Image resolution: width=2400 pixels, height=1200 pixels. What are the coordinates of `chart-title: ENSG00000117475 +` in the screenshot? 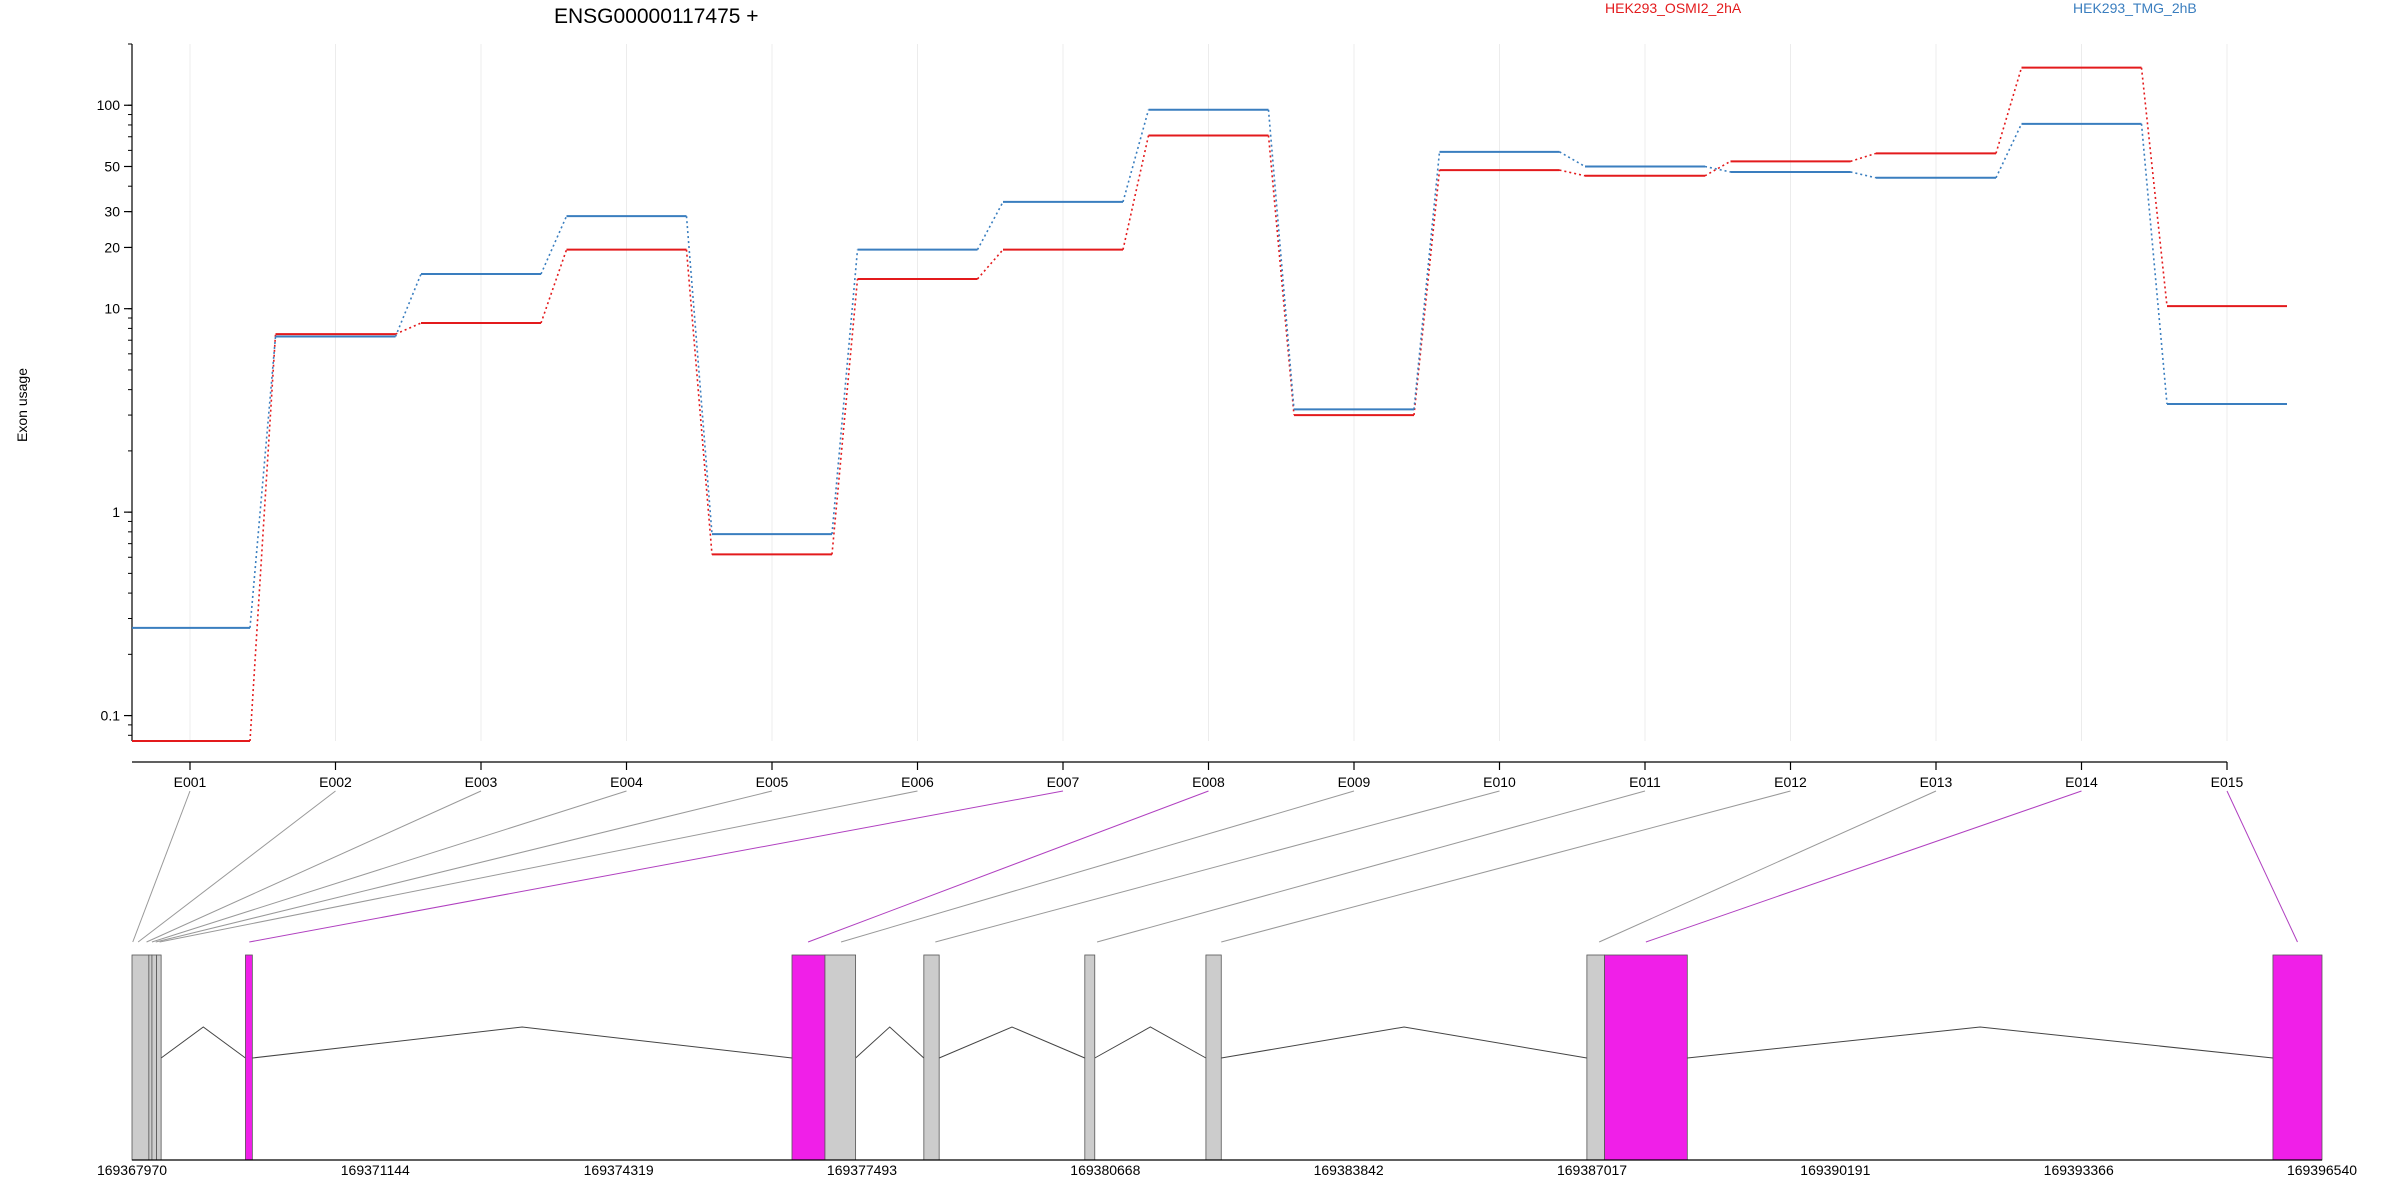 It's located at (656, 16).